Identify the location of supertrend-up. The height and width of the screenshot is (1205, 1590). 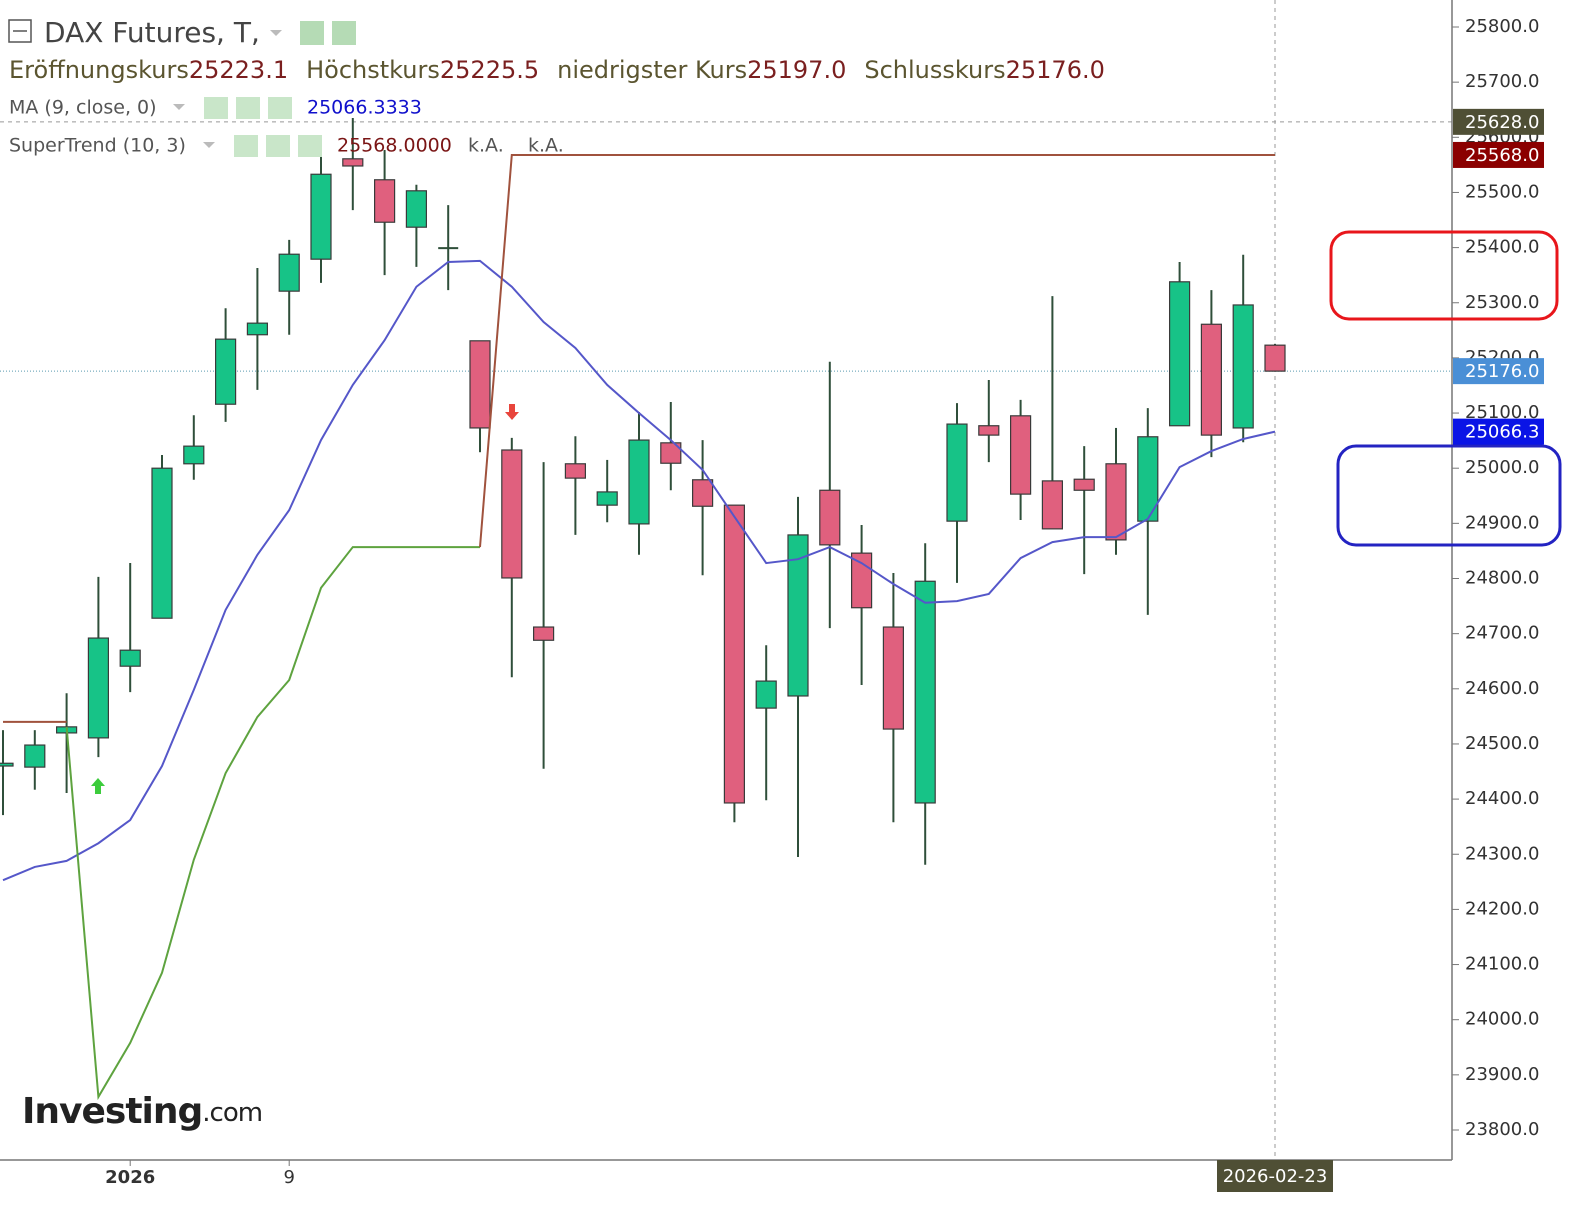
(272, 823).